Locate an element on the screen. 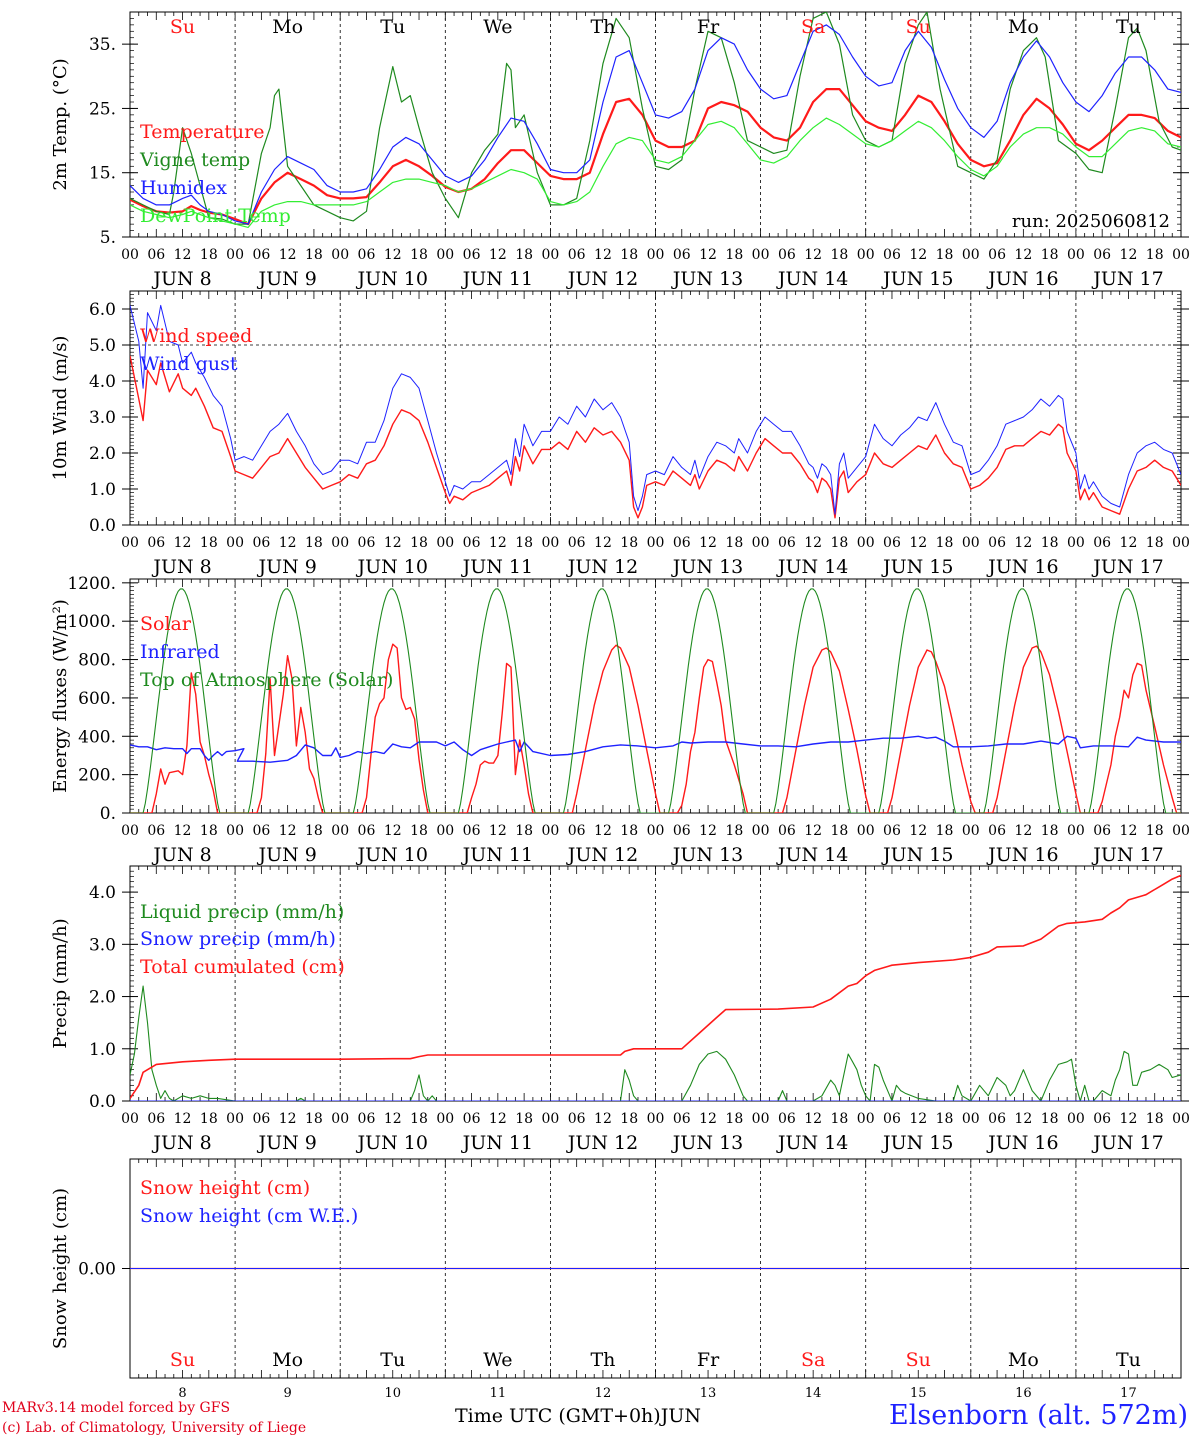 Image resolution: width=1194 pixels, height=1440 pixels. legend-entry: Infrared is located at coordinates (180, 652).